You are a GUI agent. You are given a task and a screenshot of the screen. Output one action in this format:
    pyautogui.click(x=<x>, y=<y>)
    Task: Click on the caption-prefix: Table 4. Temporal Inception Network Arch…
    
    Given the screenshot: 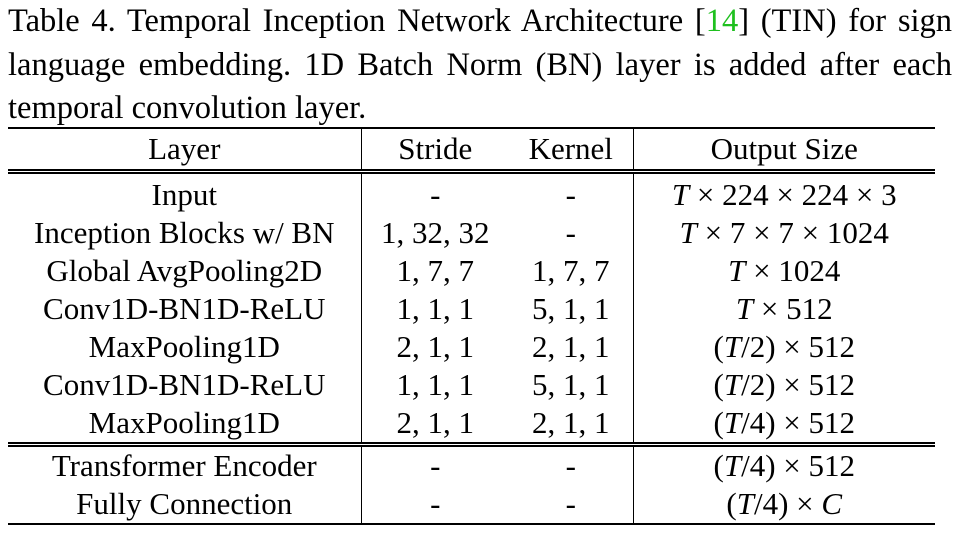 What is the action you would take?
    pyautogui.click(x=357, y=21)
    